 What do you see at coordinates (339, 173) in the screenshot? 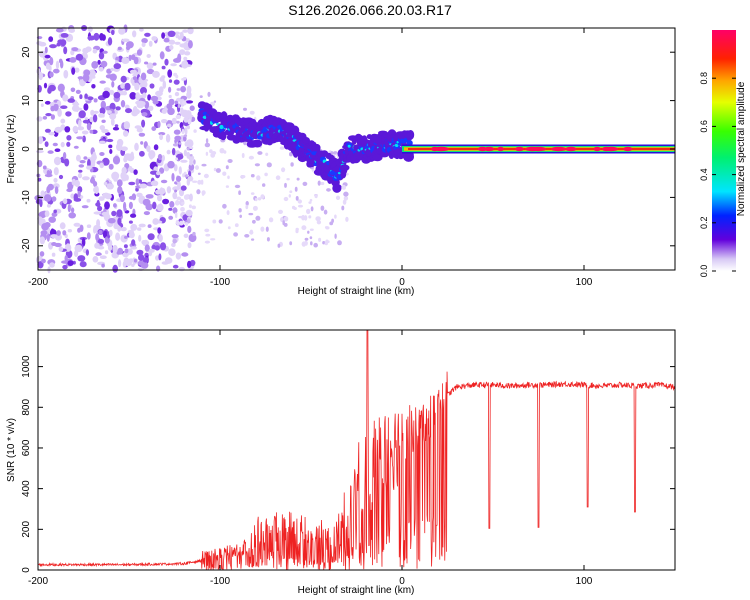
I see `carrier-peak` at bounding box center [339, 173].